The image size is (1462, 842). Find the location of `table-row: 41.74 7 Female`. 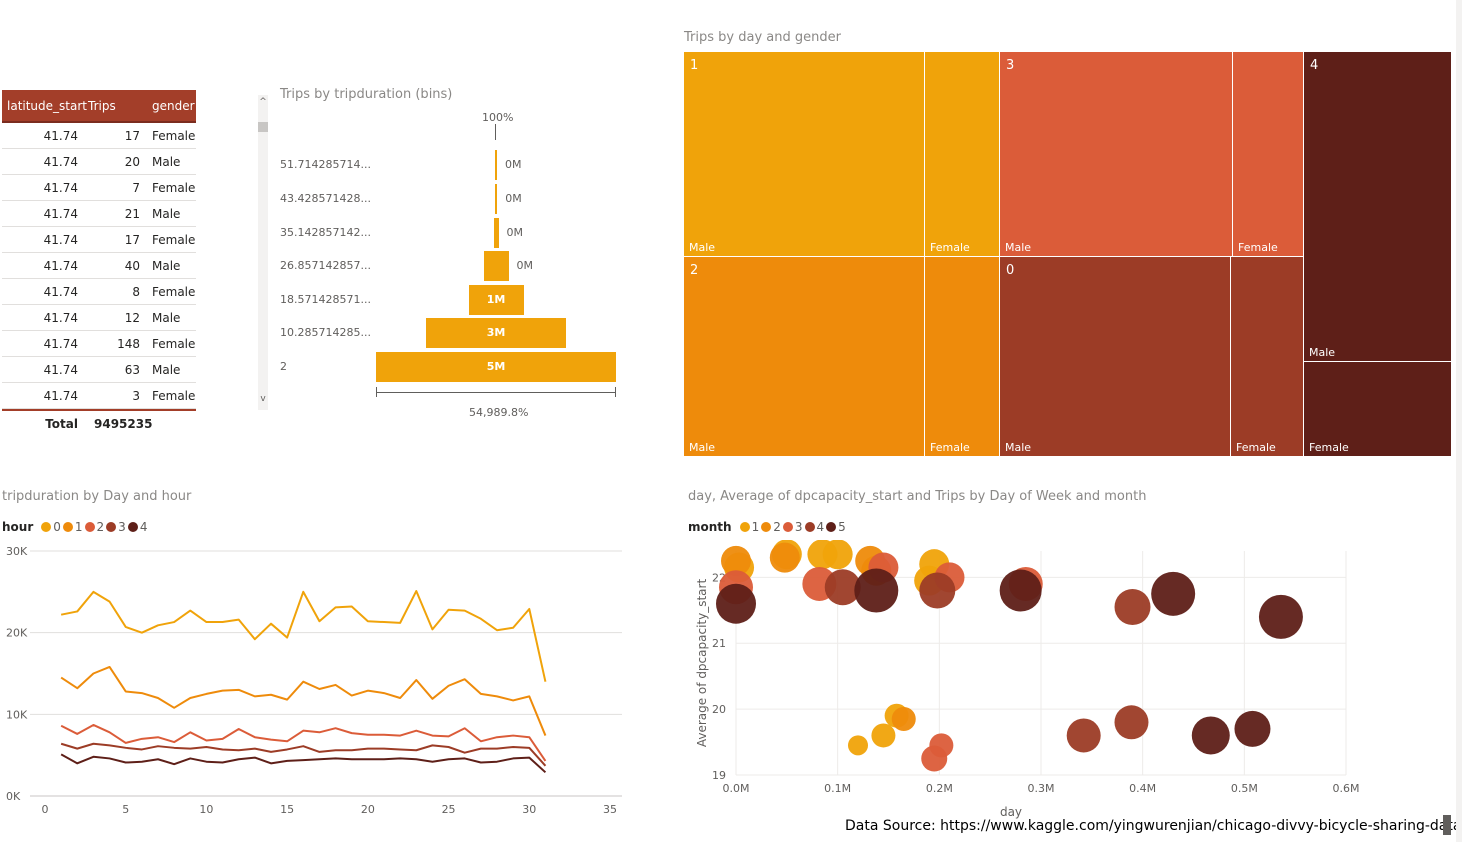

table-row: 41.74 7 Female is located at coordinates (99, 188).